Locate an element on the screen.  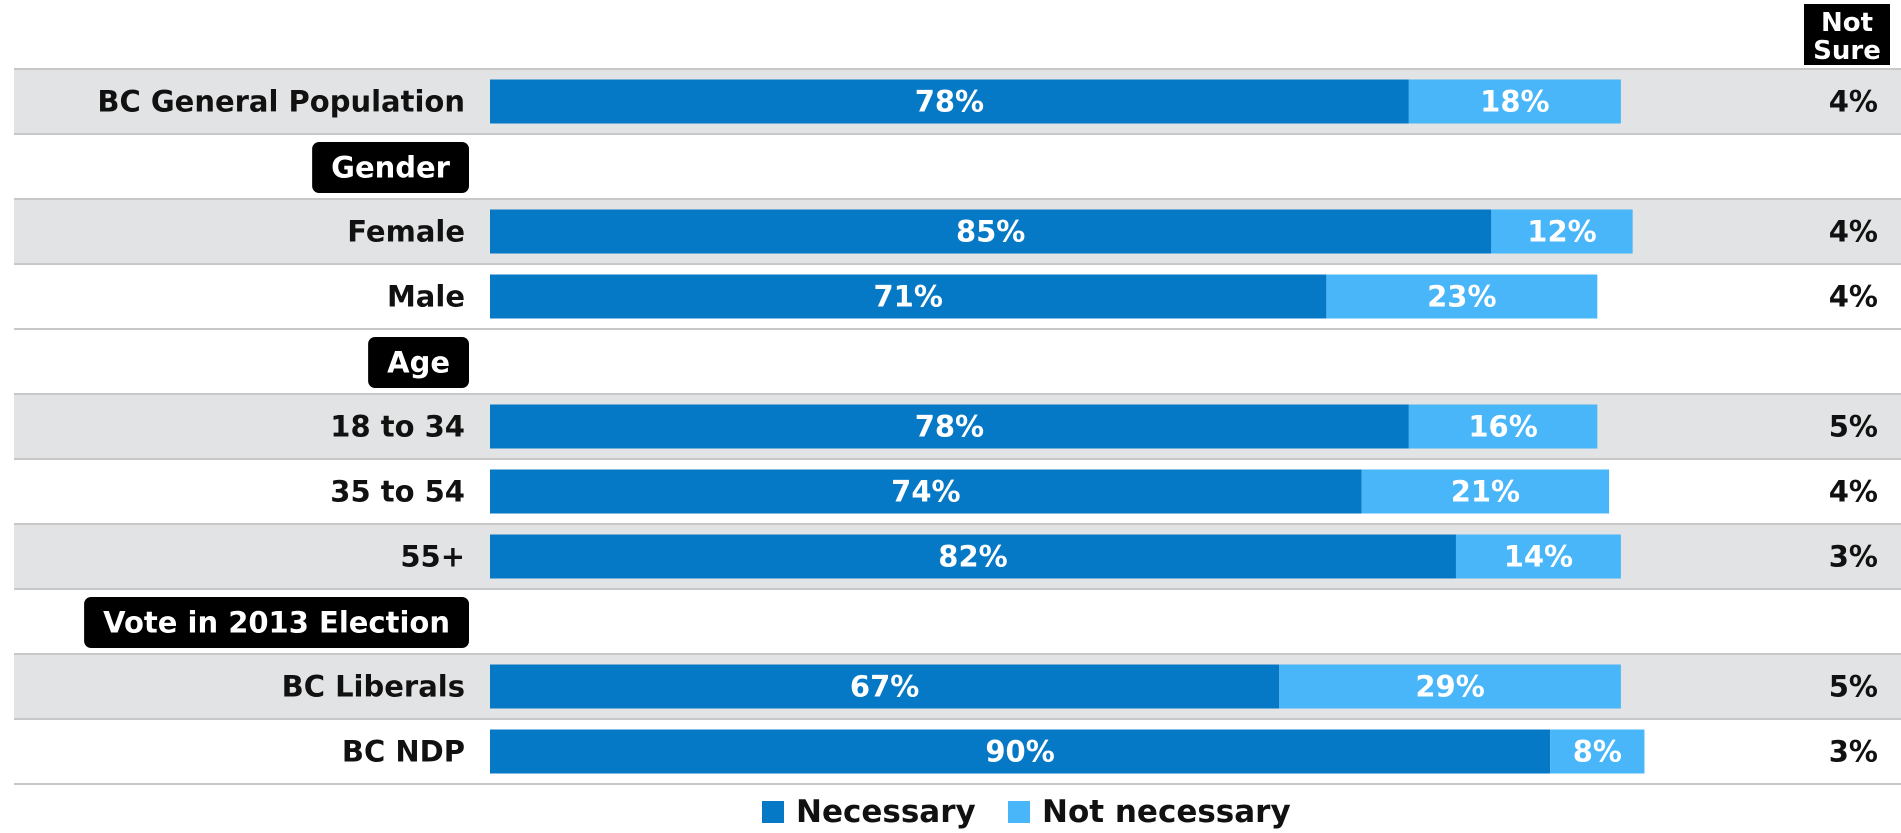
legend: Necessary Not necessary is located at coordinates (1026, 812).